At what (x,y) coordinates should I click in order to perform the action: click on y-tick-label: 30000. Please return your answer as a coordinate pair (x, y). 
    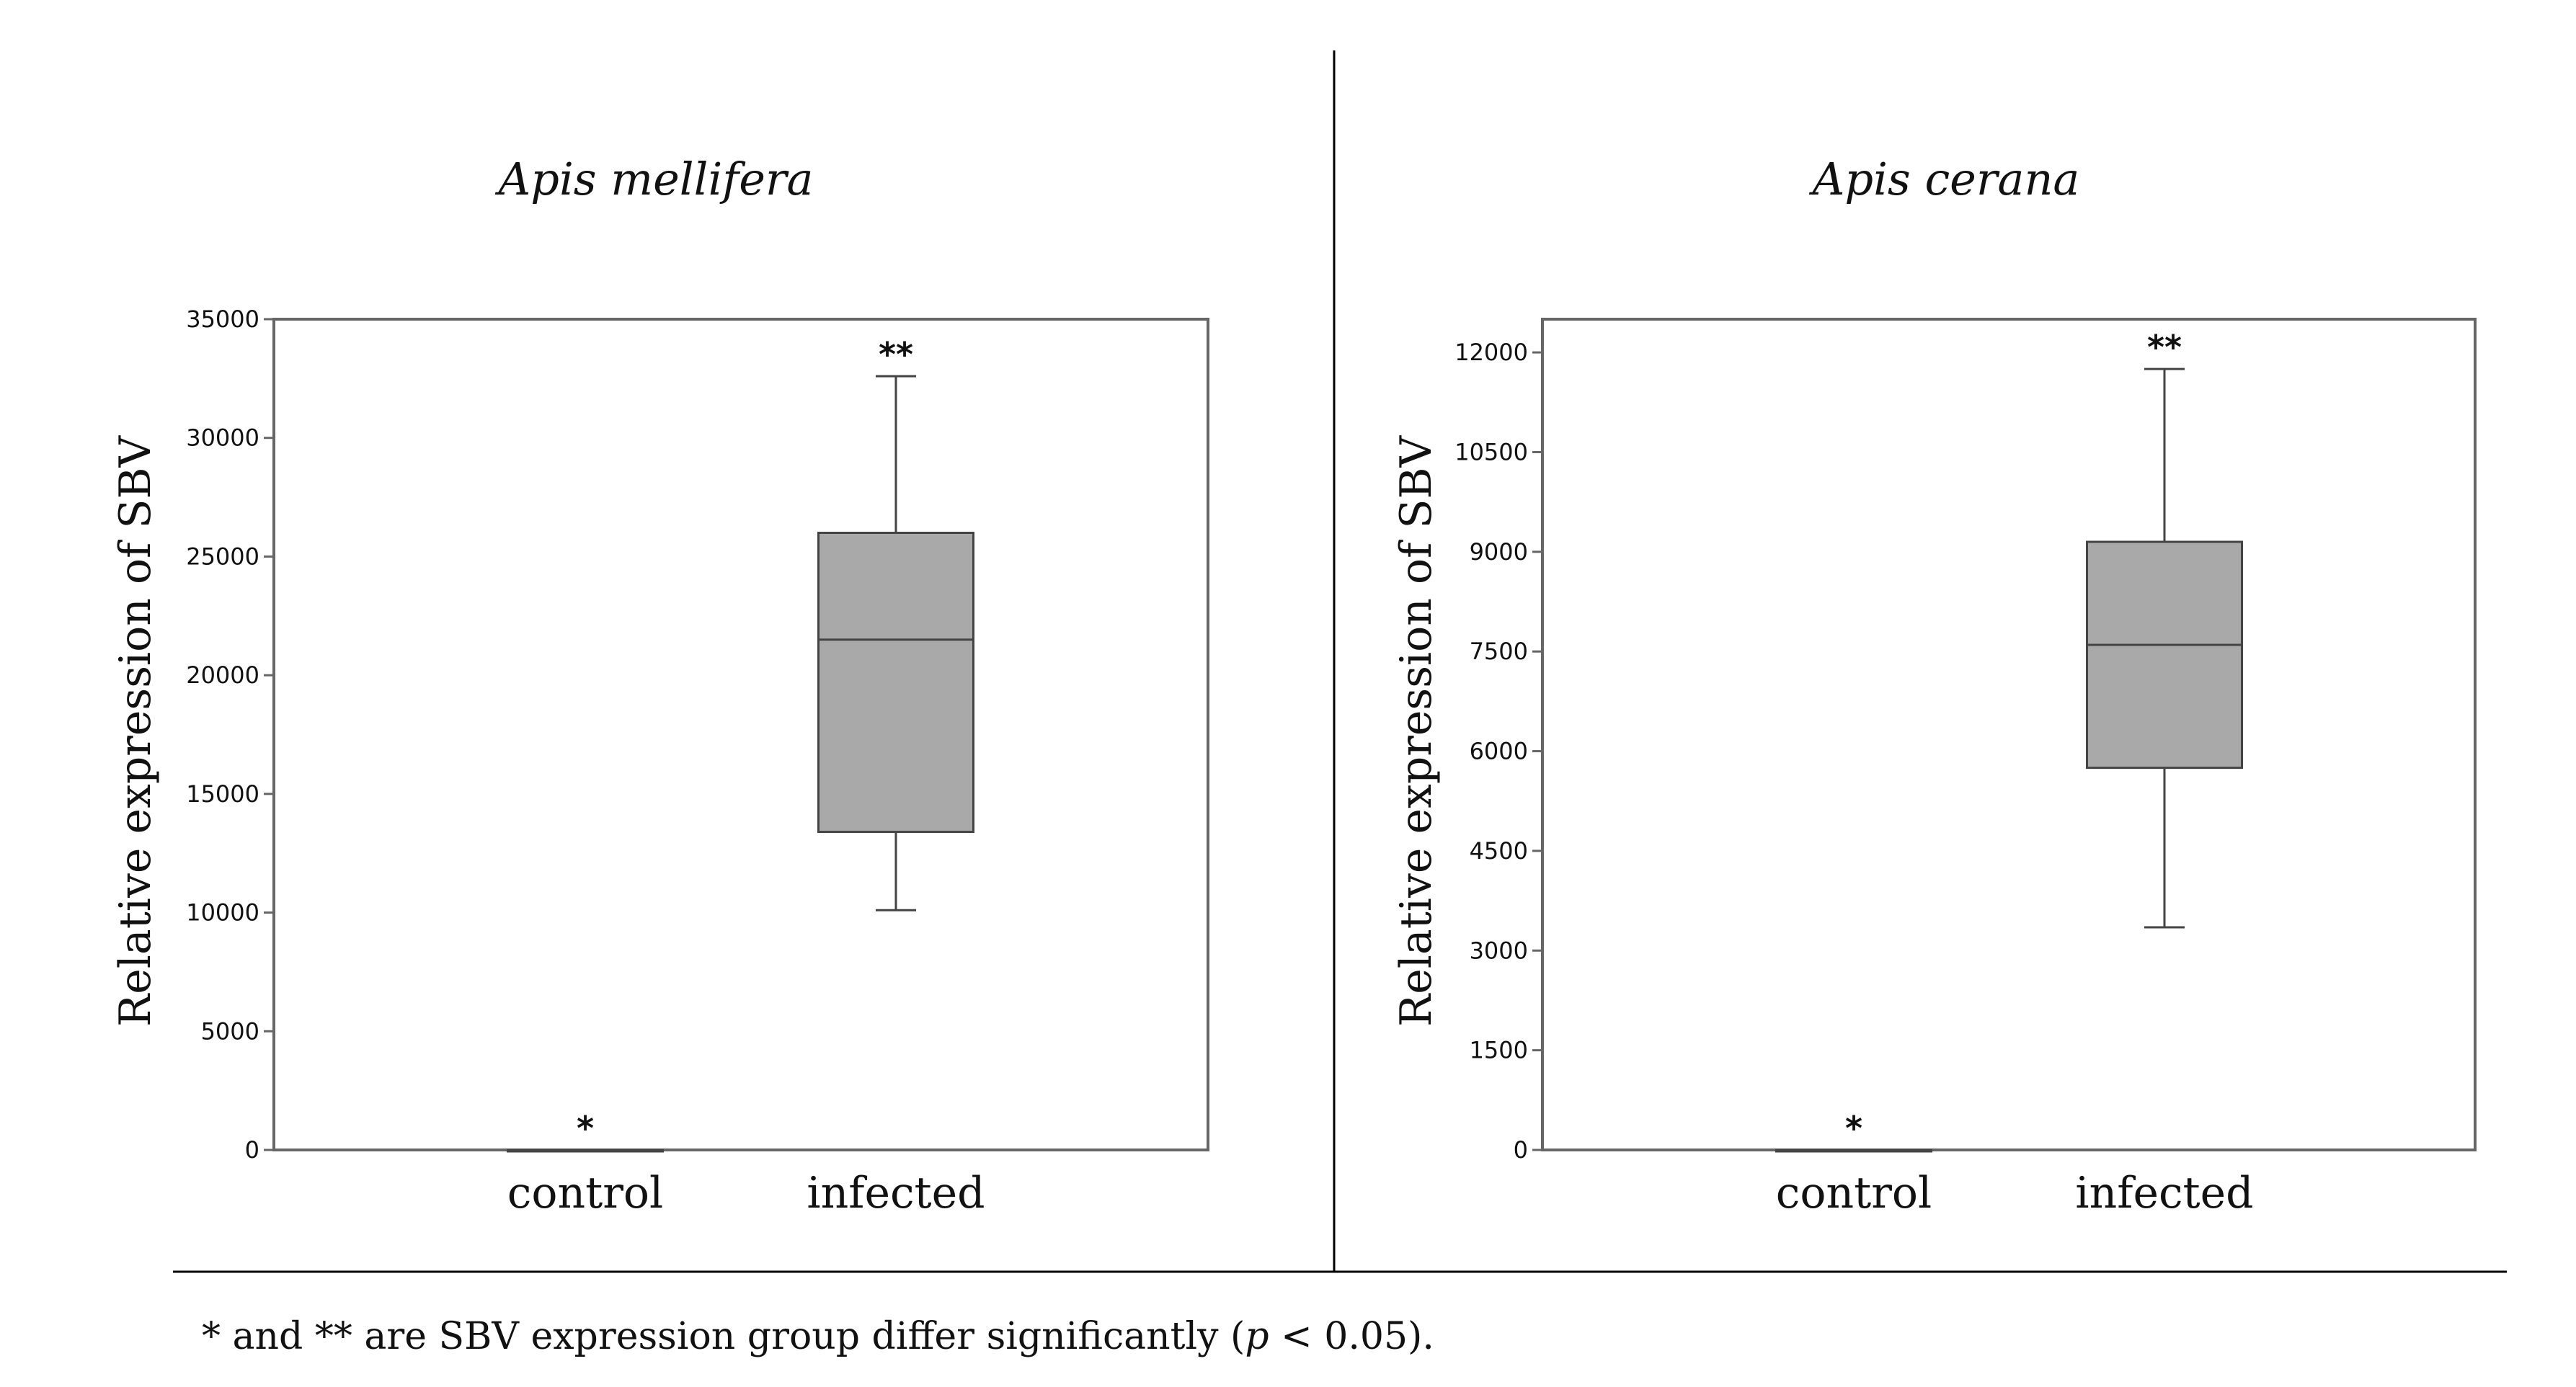
    Looking at the image, I should click on (223, 438).